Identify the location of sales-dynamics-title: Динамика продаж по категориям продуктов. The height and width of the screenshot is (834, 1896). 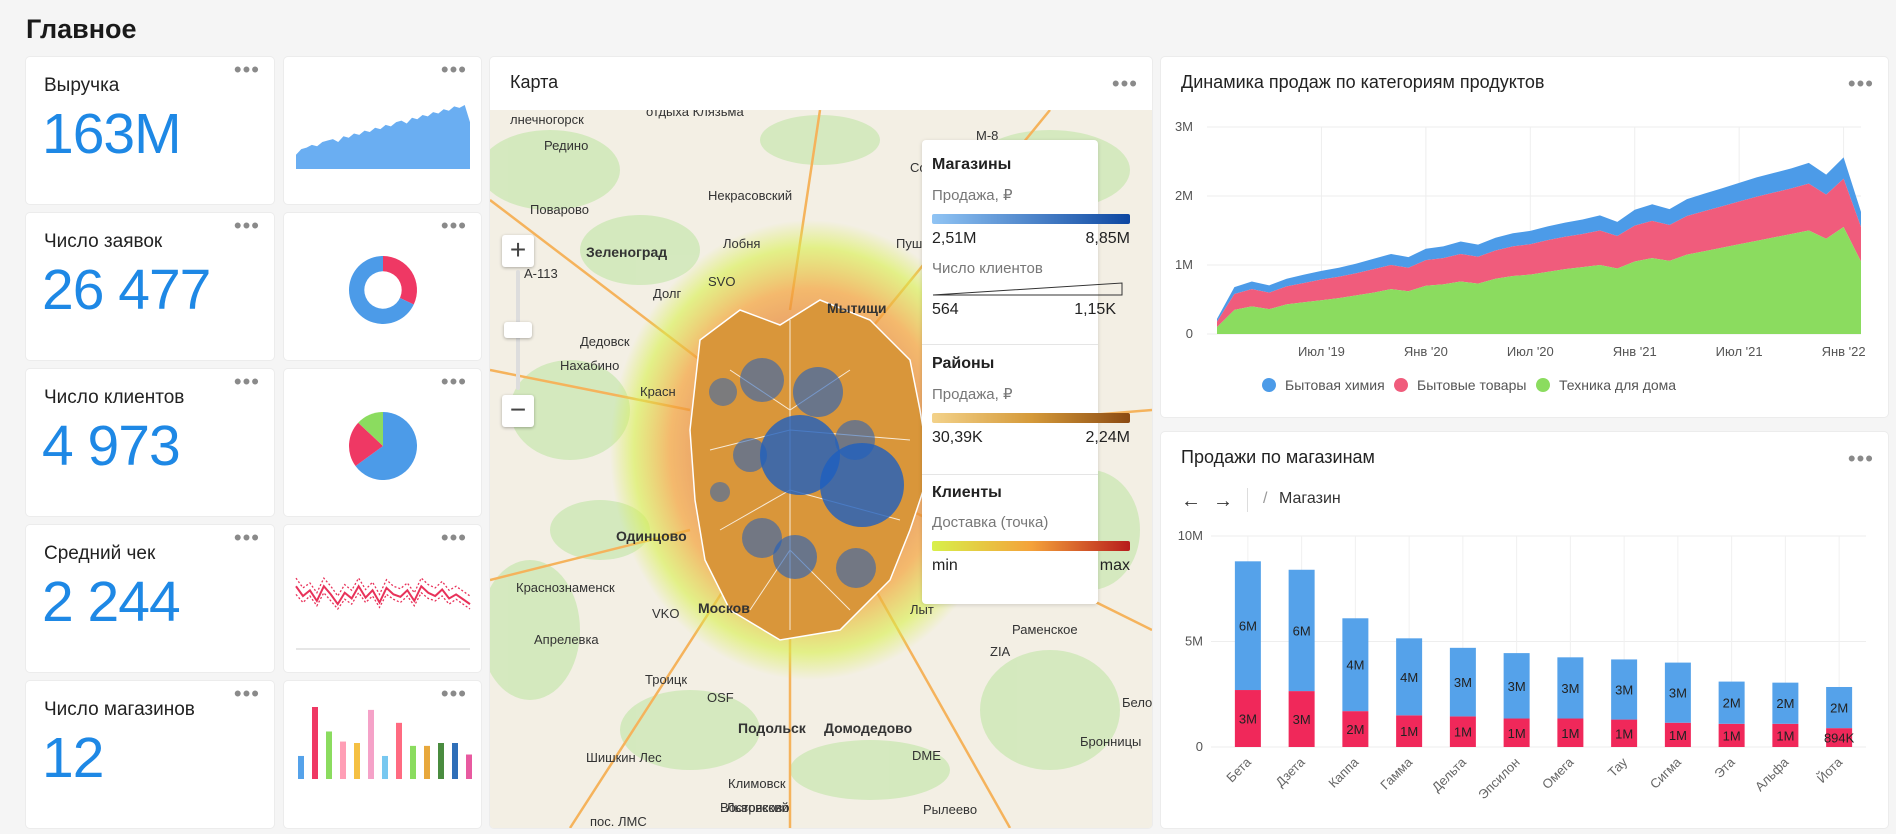
(1363, 82).